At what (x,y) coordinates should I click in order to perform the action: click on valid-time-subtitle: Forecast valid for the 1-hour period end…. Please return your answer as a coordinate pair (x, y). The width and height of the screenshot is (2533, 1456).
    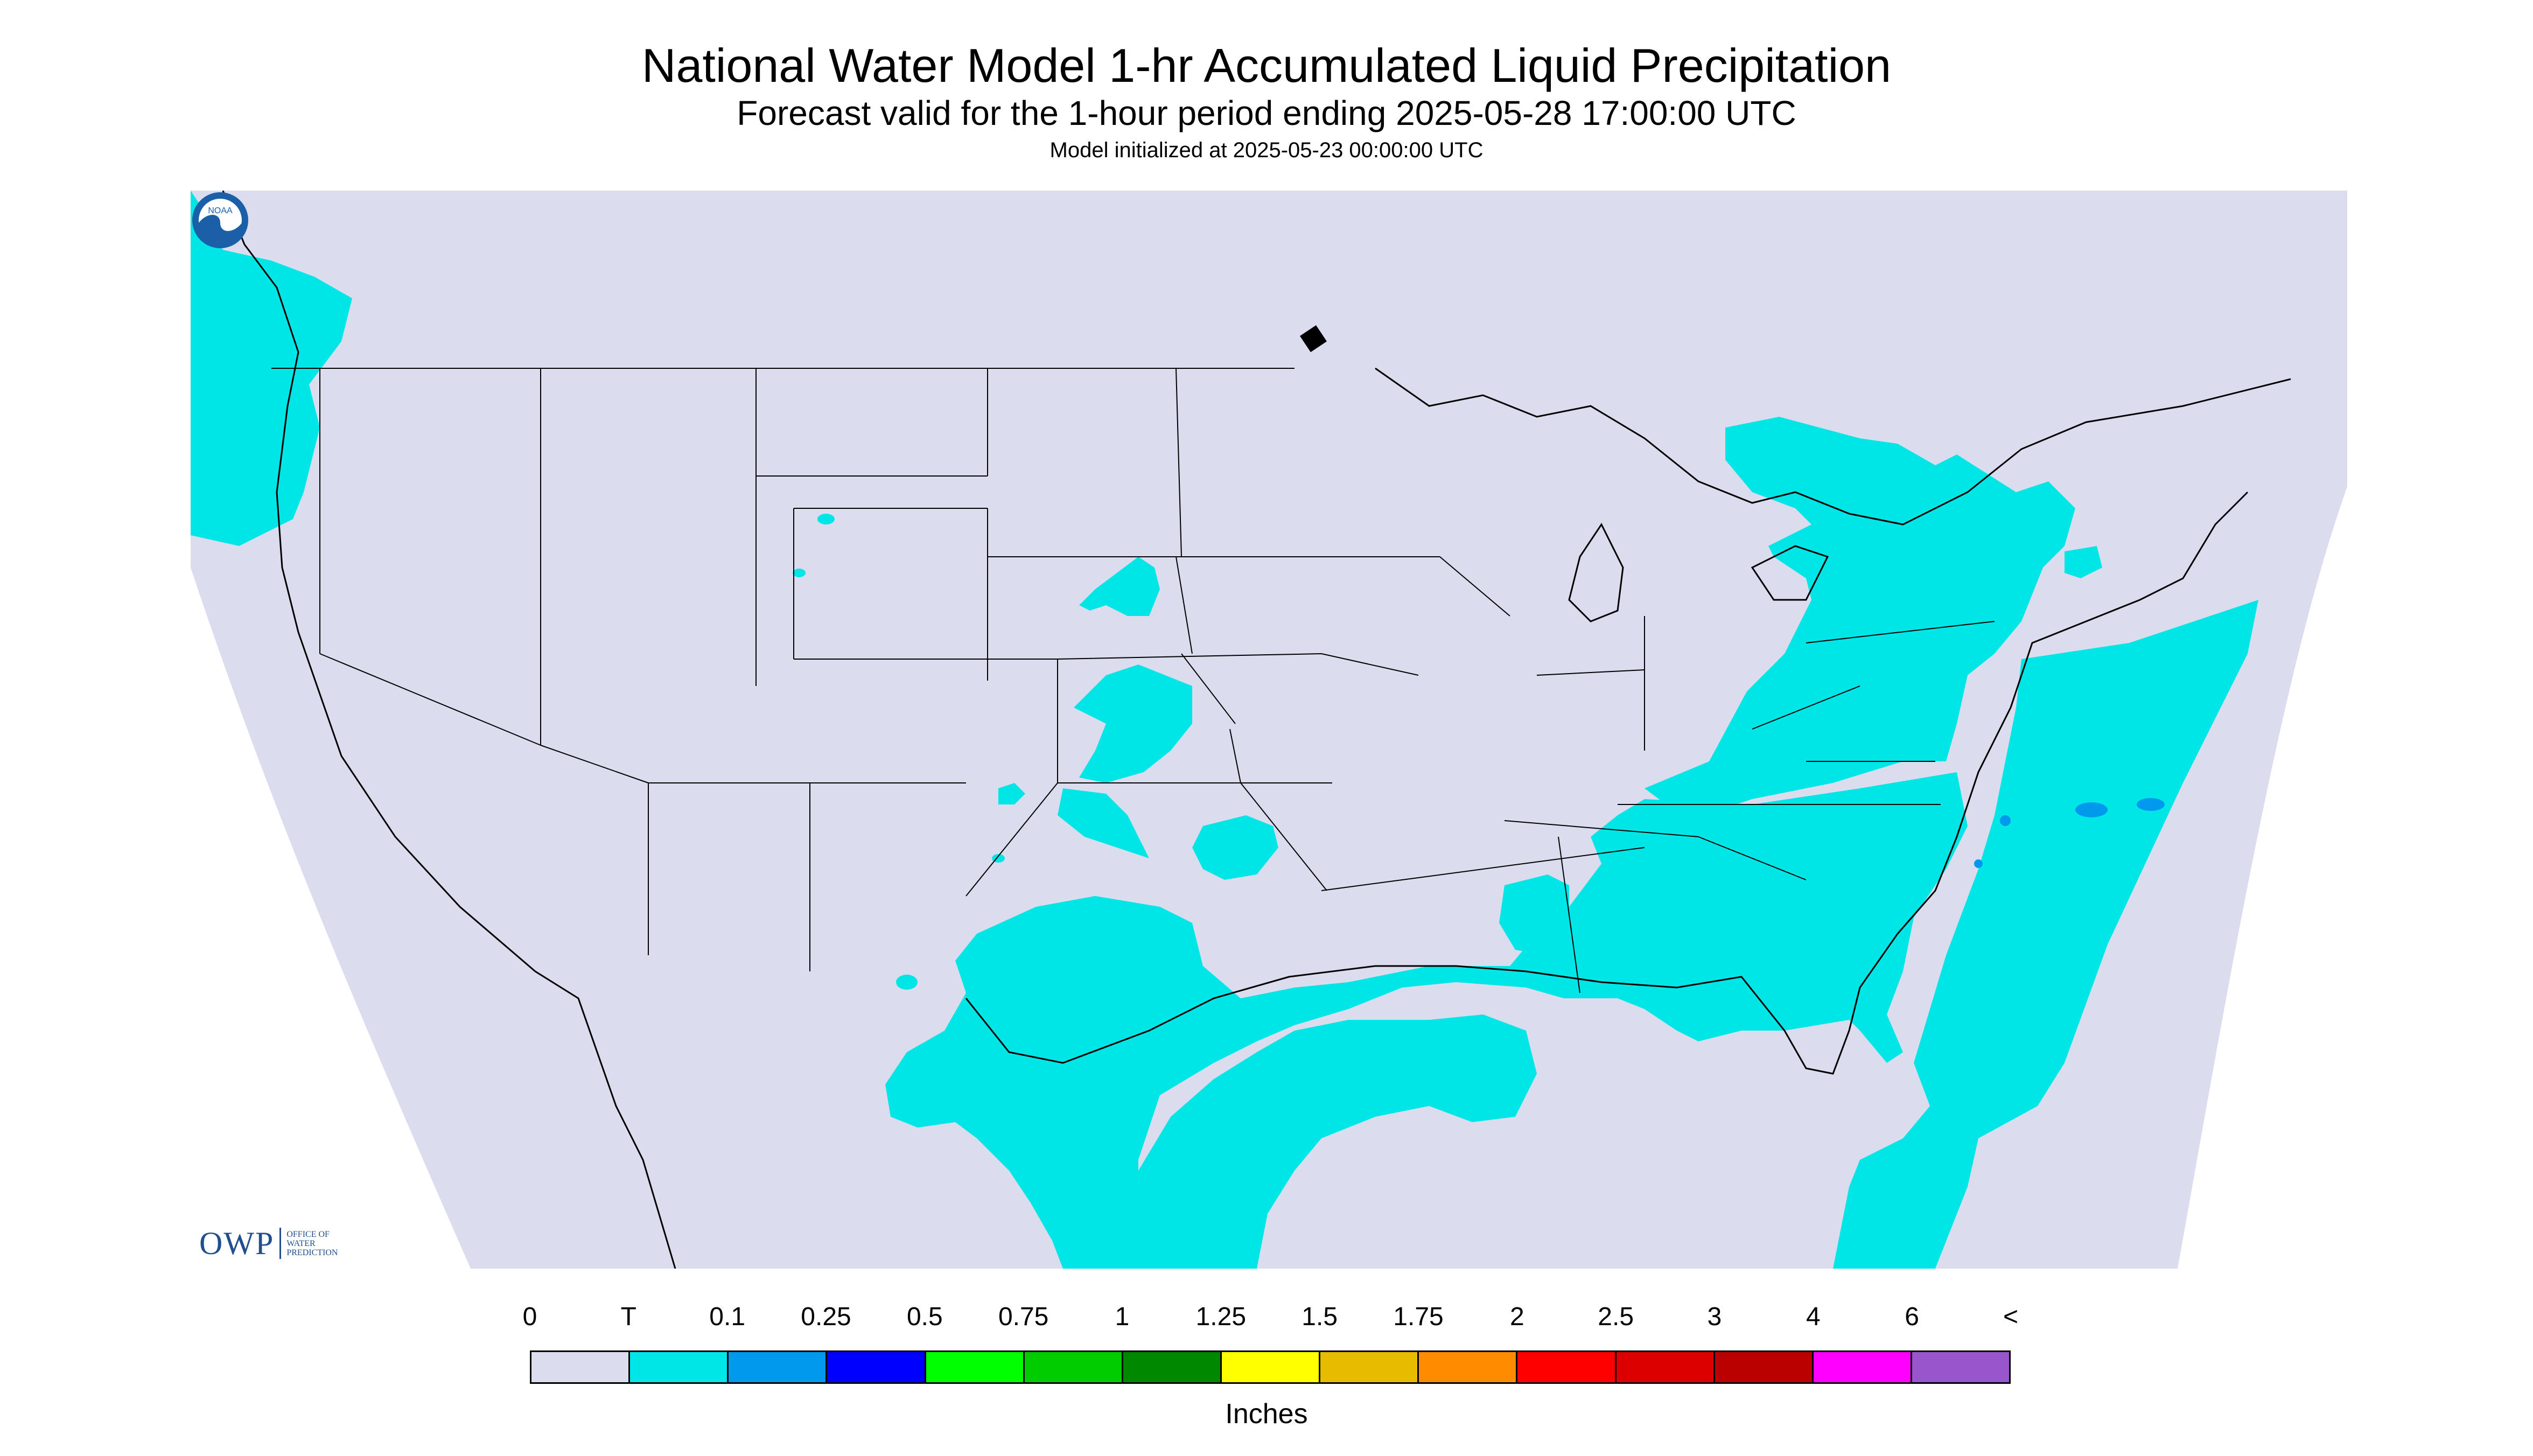
    Looking at the image, I should click on (1266, 113).